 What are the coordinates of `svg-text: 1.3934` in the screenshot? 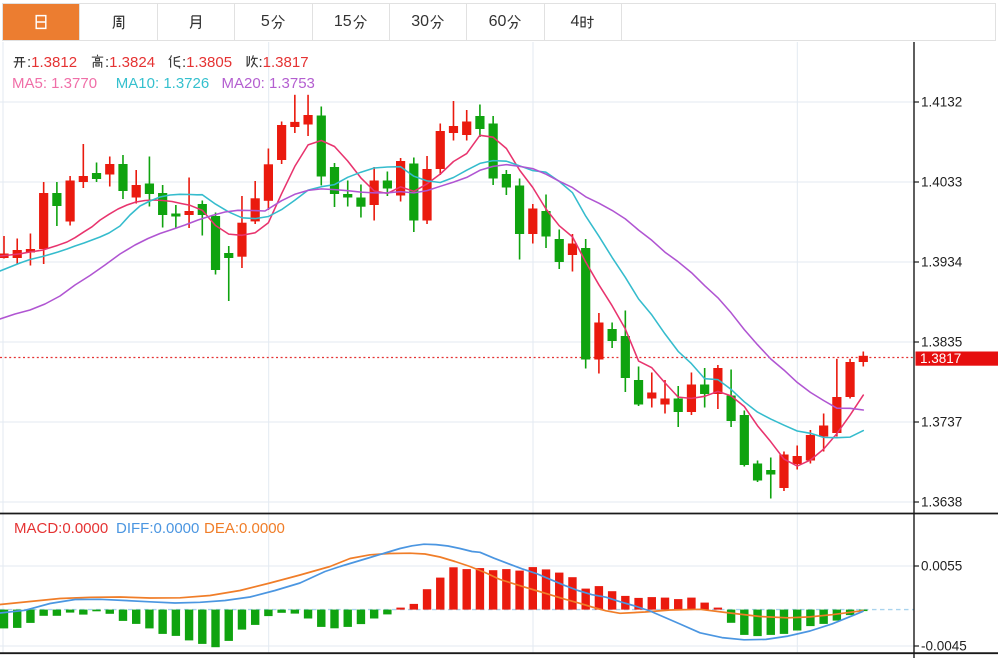 It's located at (942, 262).